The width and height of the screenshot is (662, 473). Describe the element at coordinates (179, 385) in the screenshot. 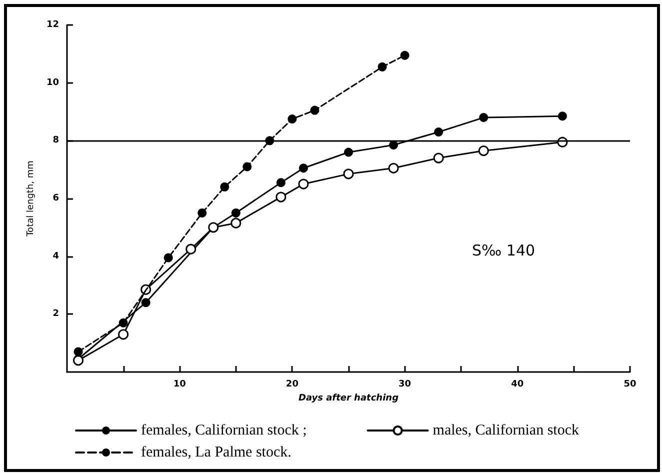

I see `x-tick-label: 10` at that location.